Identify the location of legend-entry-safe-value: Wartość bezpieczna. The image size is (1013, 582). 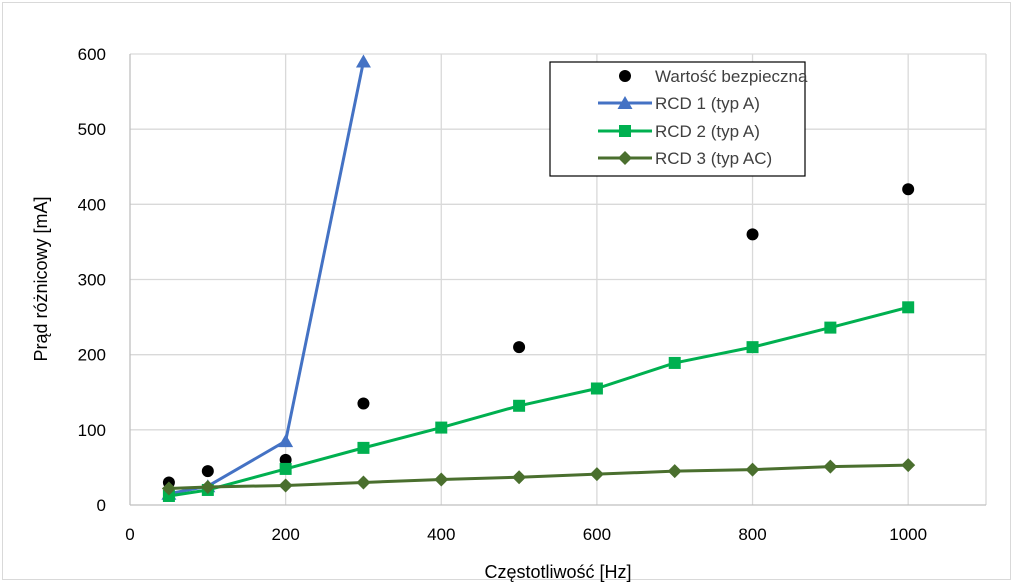
(713, 76).